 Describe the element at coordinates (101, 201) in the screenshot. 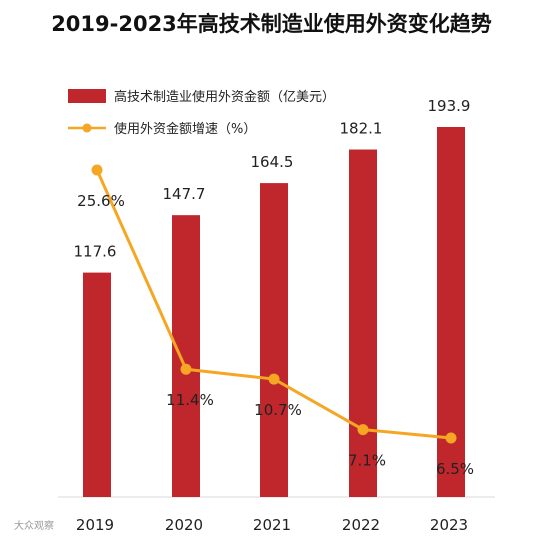

I see `growth-label-2019: 25.6%` at that location.